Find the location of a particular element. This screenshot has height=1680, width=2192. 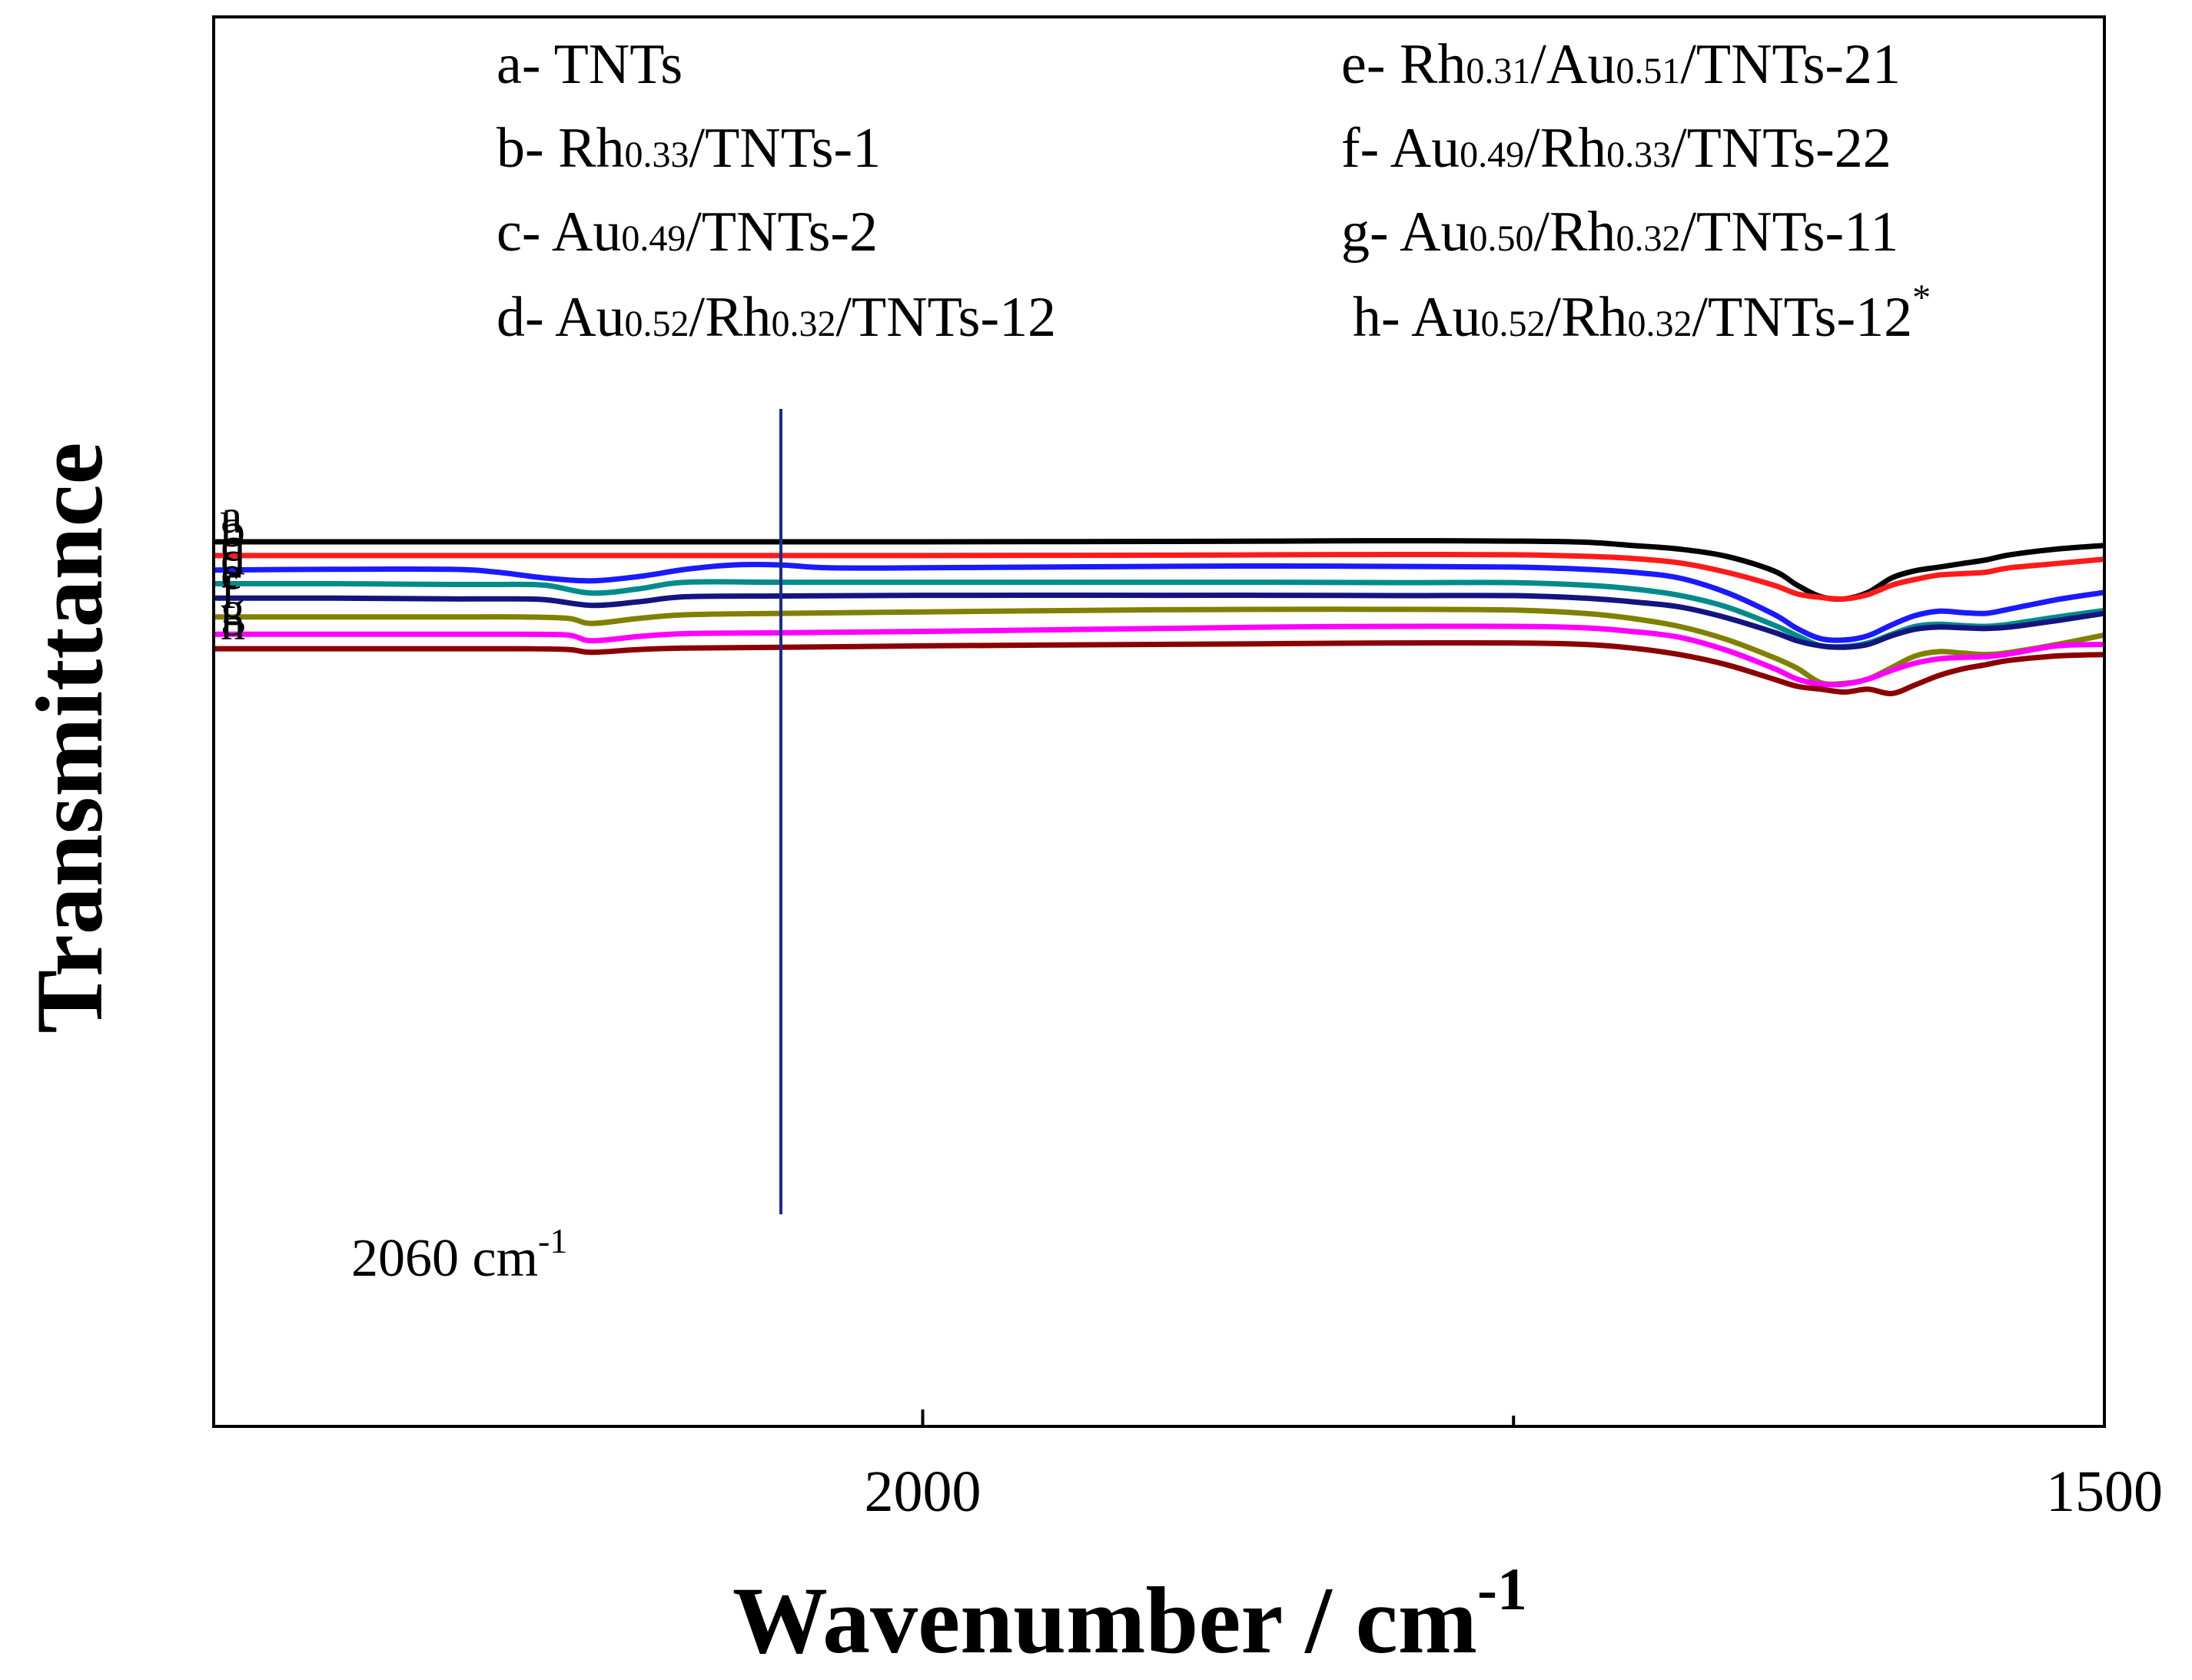

legend-entry-f: f- Au0.49/Rh0.33/TNTs-22 is located at coordinates (1616, 148).